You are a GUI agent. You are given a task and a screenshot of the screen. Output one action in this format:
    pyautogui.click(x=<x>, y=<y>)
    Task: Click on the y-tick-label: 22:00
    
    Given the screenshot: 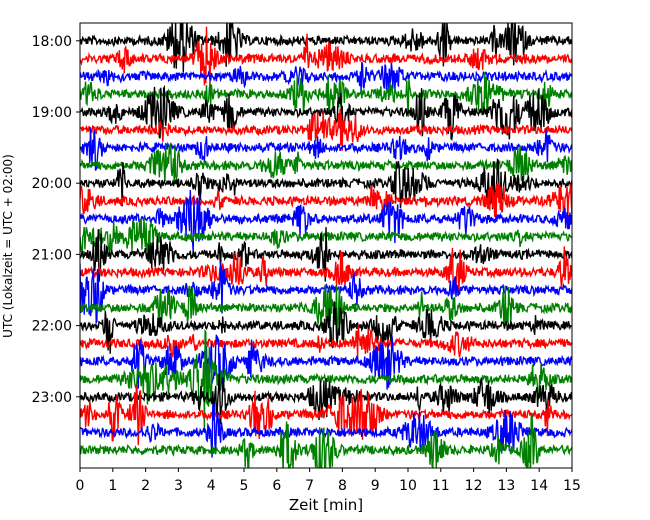 What is the action you would take?
    pyautogui.click(x=52, y=327)
    